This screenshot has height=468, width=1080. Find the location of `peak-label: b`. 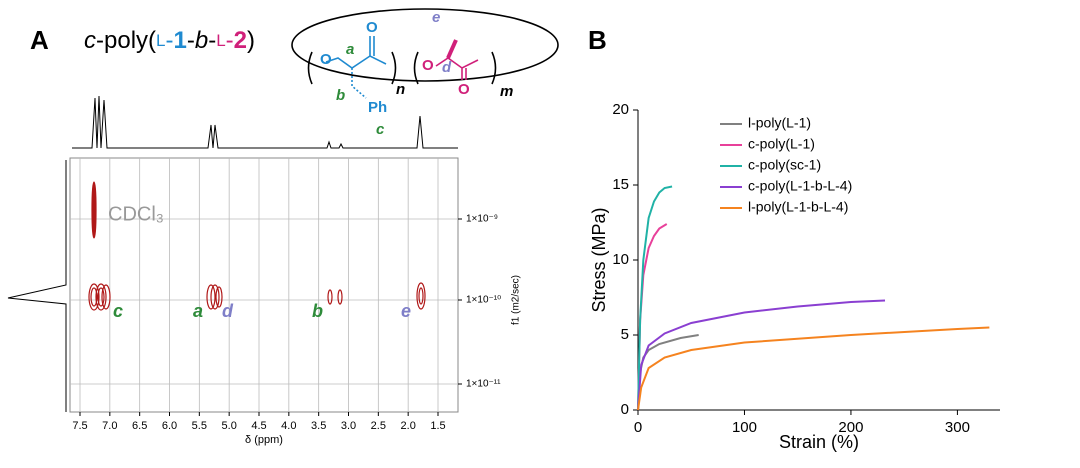

peak-label: b is located at coordinates (317, 311).